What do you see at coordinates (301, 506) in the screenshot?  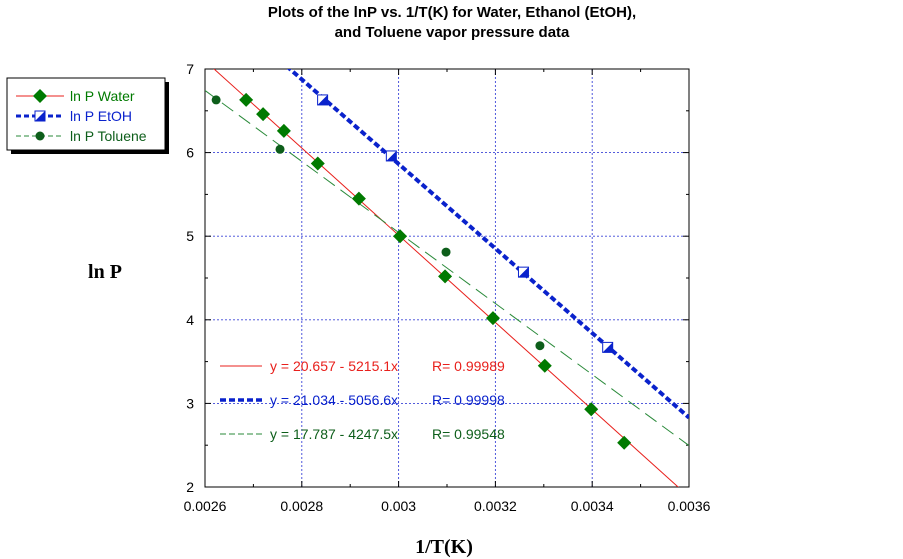 I see `x-tick-label: 0.0028` at bounding box center [301, 506].